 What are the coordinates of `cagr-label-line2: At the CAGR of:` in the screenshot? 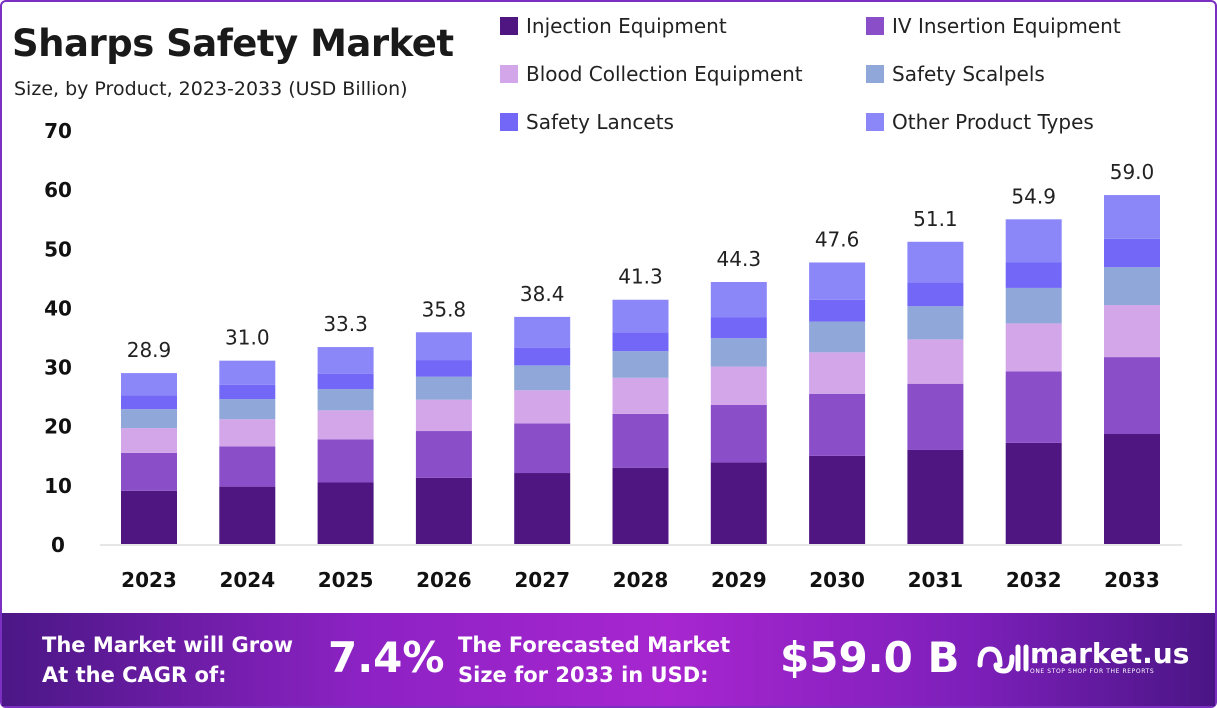 It's located at (134, 675).